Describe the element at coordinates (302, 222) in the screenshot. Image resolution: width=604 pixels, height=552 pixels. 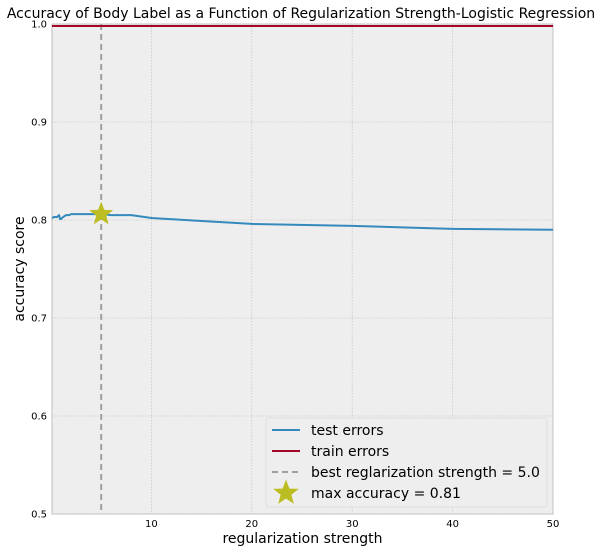
I see `test-errors-line` at that location.